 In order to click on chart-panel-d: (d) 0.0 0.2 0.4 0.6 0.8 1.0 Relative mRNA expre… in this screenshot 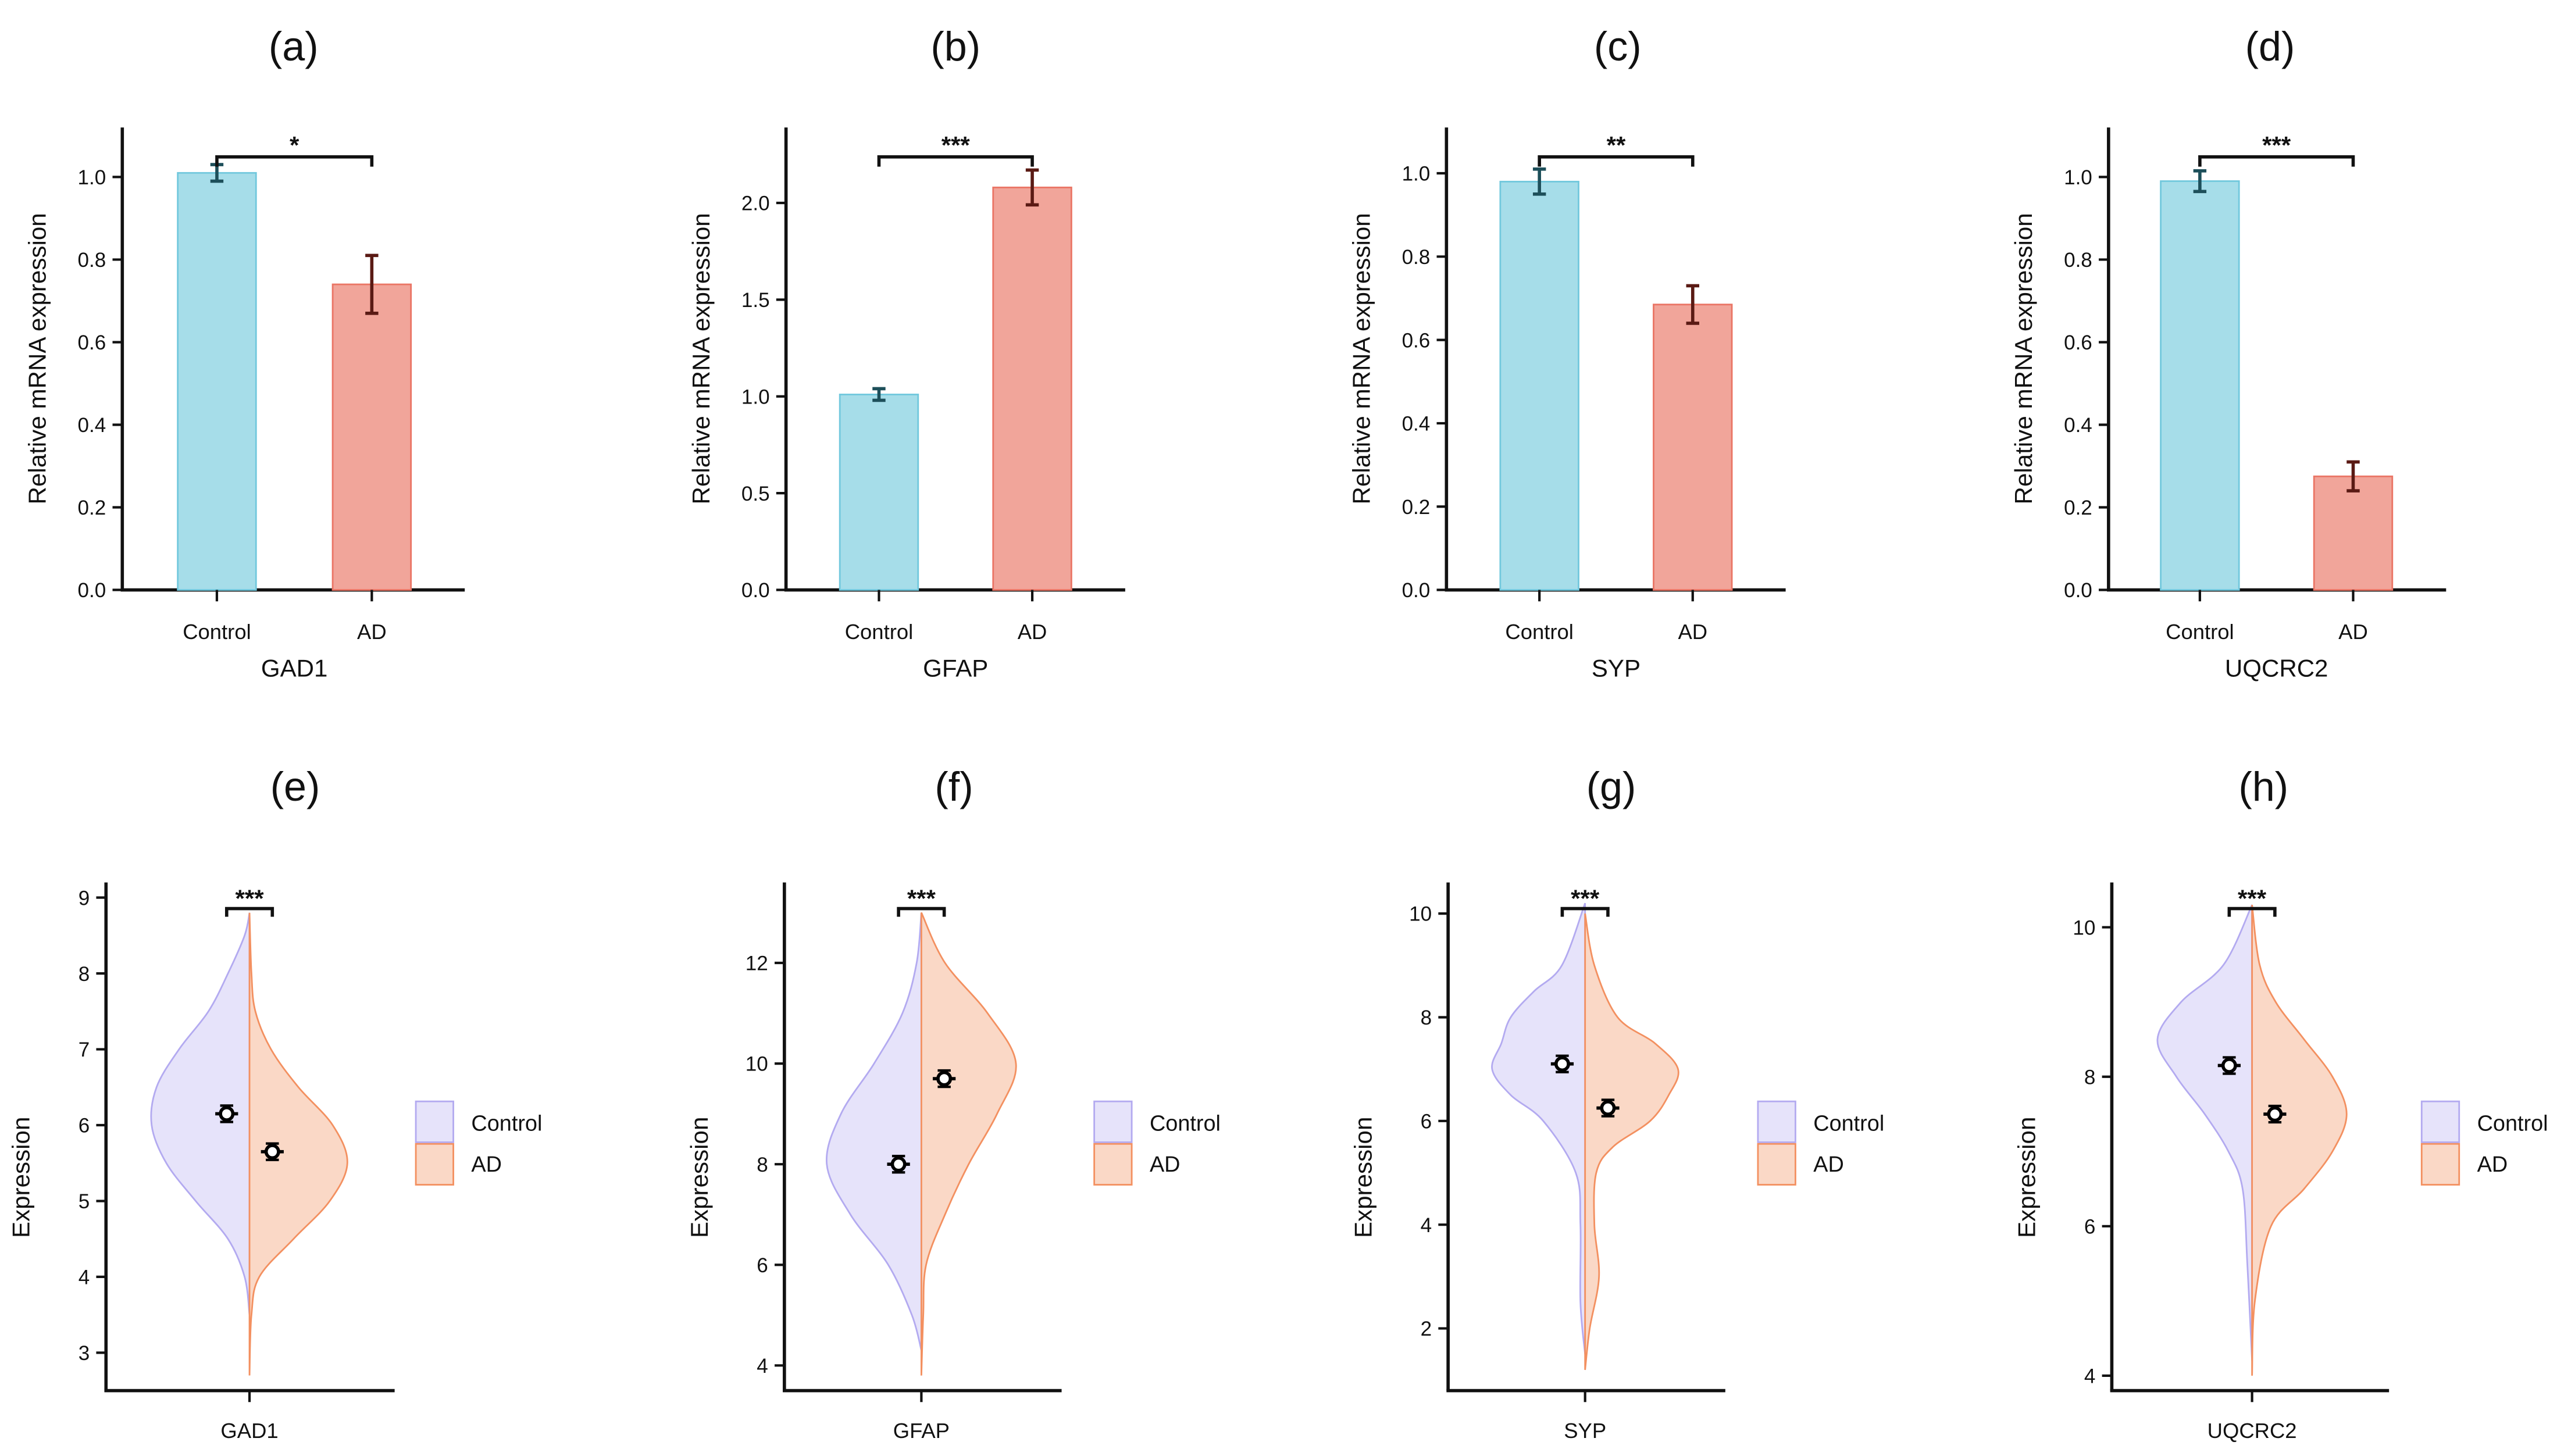, I will do `click(2228, 352)`.